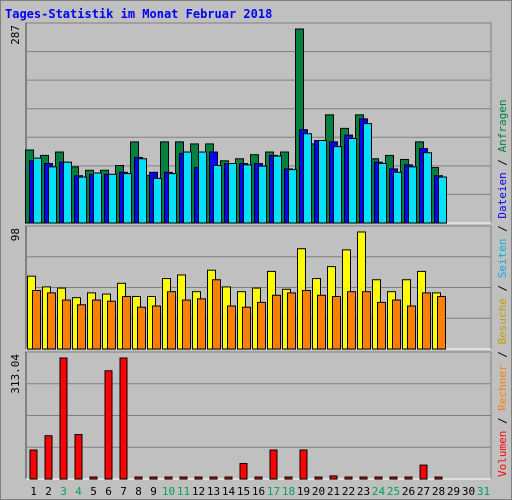  Describe the element at coordinates (258, 491) in the screenshot. I see `x-tick-label-16: 16` at that location.